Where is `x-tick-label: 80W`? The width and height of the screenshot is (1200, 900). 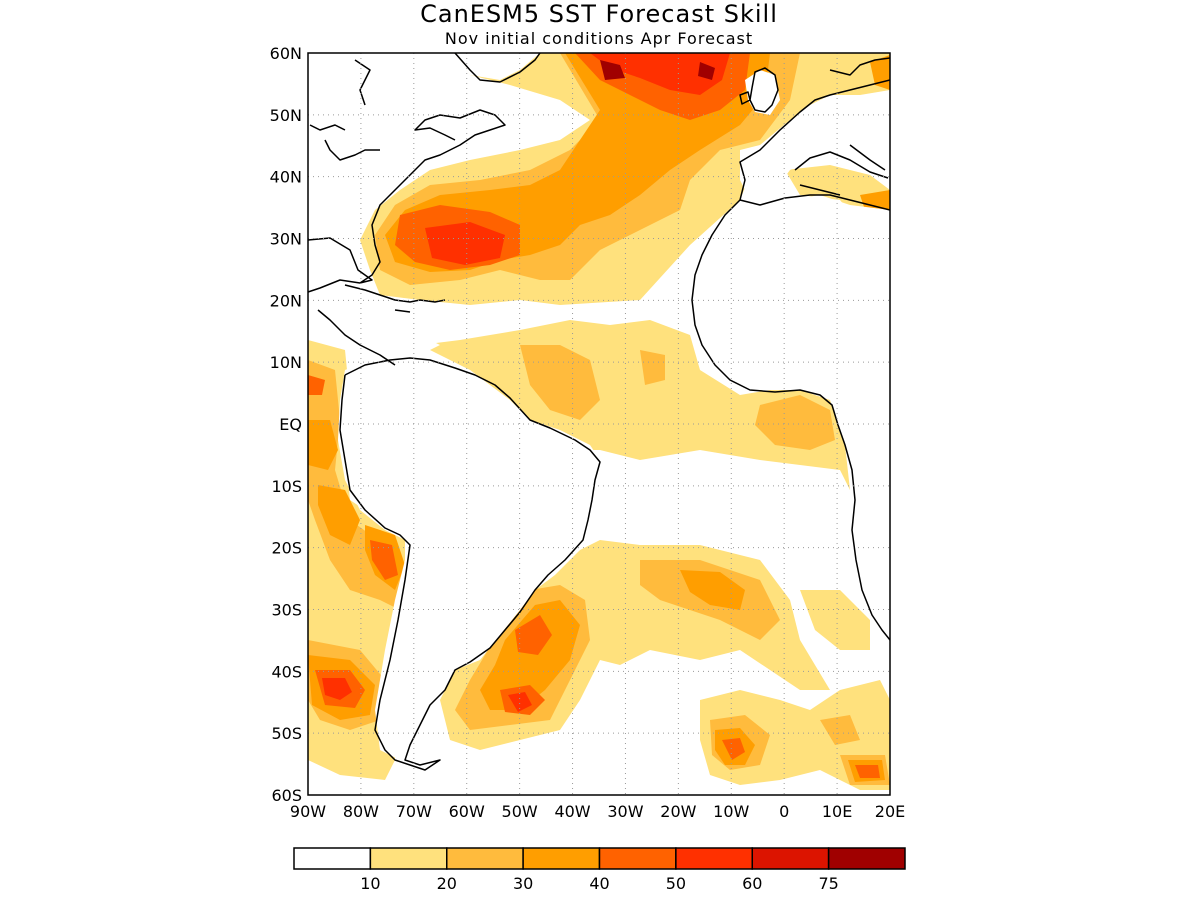
x-tick-label: 80W is located at coordinates (361, 811).